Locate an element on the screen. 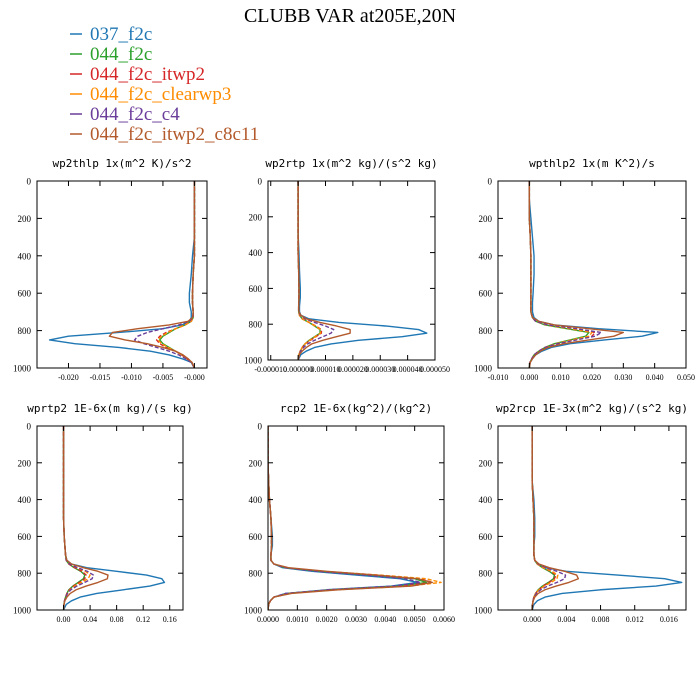  x-tick-label: -0.000 is located at coordinates (194, 377).